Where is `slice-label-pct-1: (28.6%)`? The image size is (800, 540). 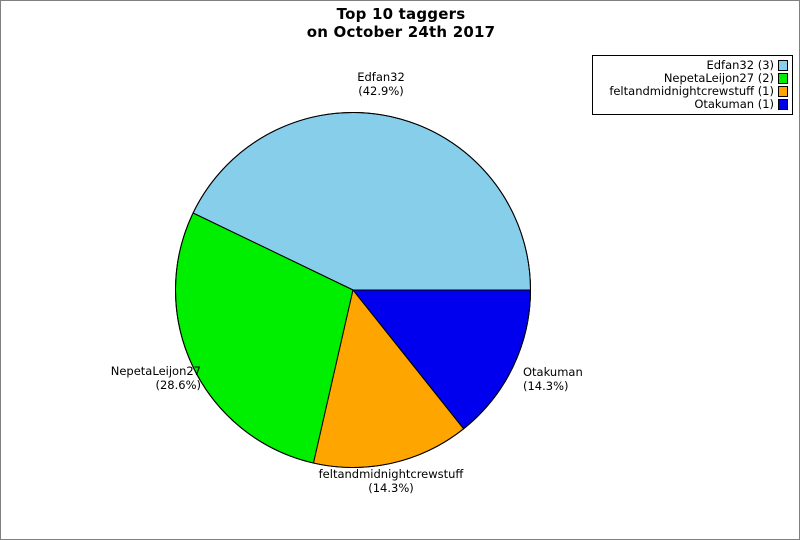
slice-label-pct-1: (28.6%) is located at coordinates (178, 385).